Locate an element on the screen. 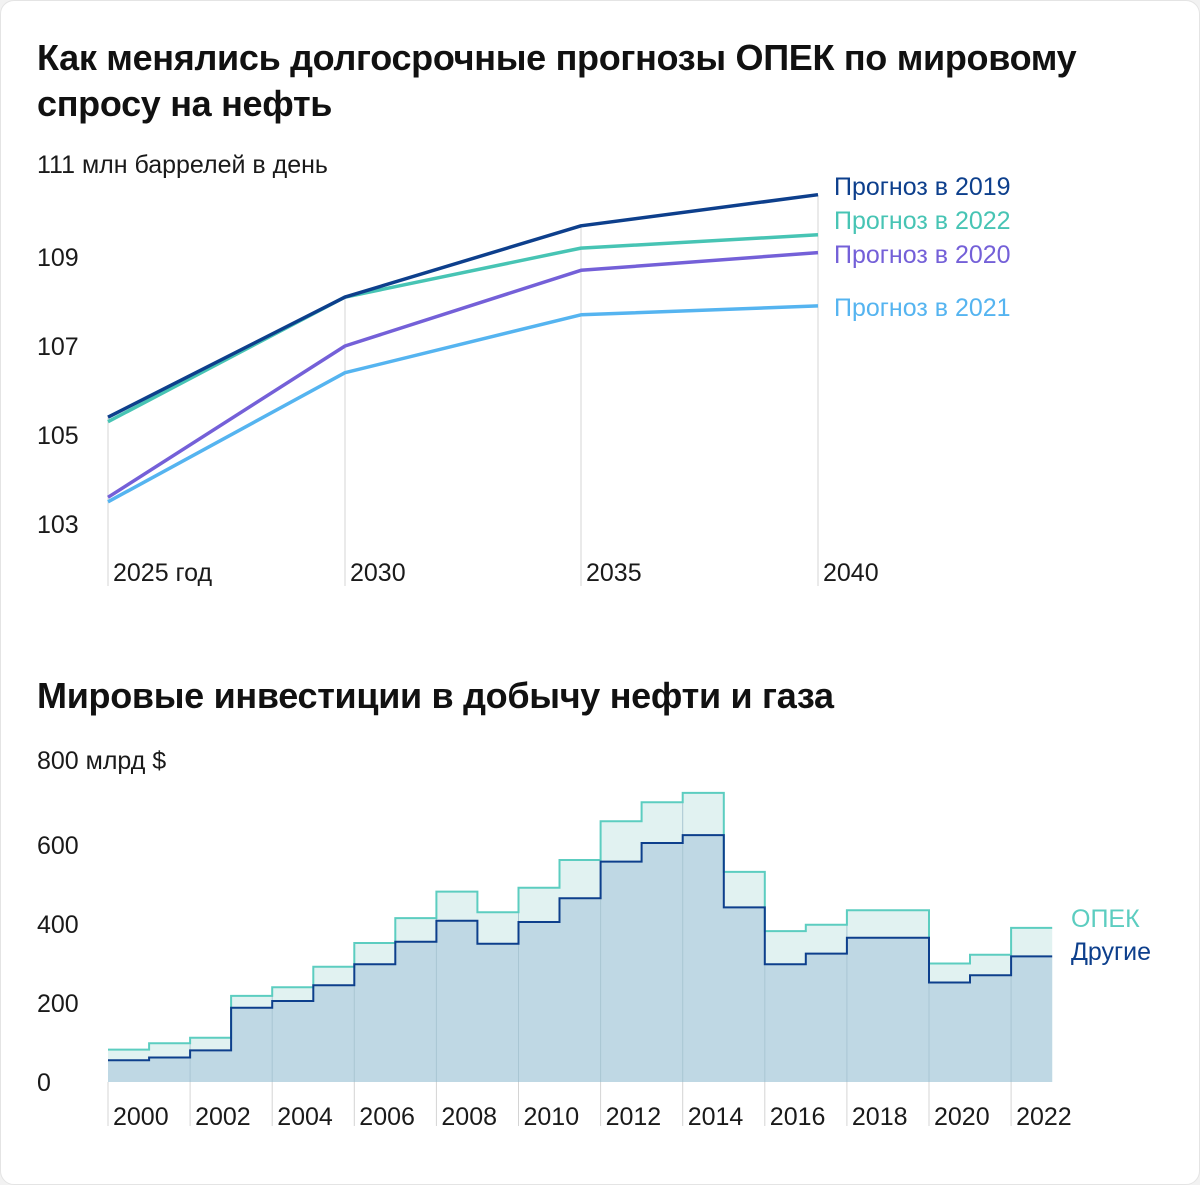 This screenshot has height=1185, width=1200. x-tick-label: 2018 is located at coordinates (880, 1117).